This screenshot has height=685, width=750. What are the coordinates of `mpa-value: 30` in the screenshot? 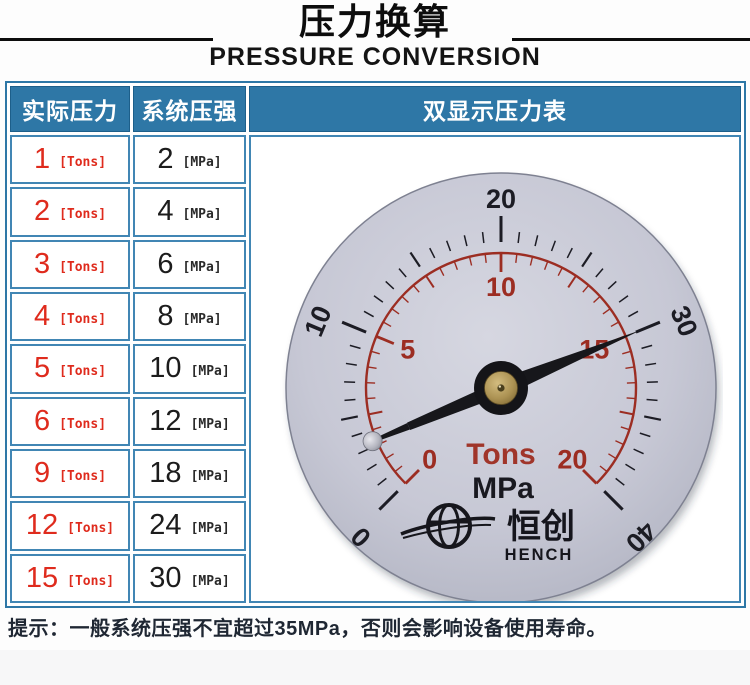 It's located at (165, 577).